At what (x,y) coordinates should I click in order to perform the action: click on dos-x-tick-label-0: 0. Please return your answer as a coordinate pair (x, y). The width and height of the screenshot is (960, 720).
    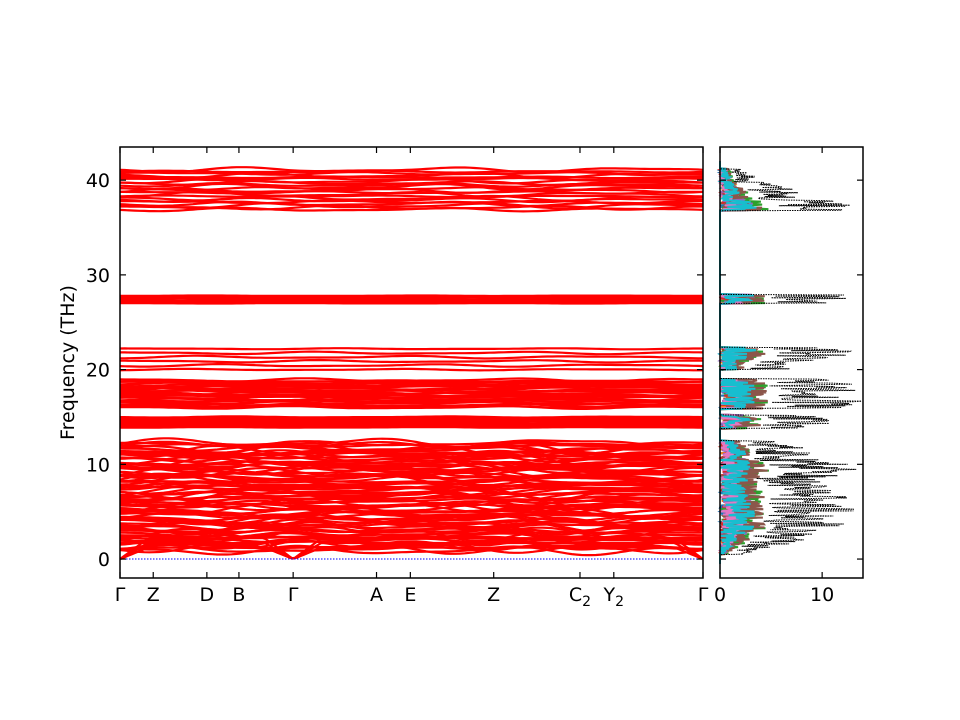
    Looking at the image, I should click on (720, 595).